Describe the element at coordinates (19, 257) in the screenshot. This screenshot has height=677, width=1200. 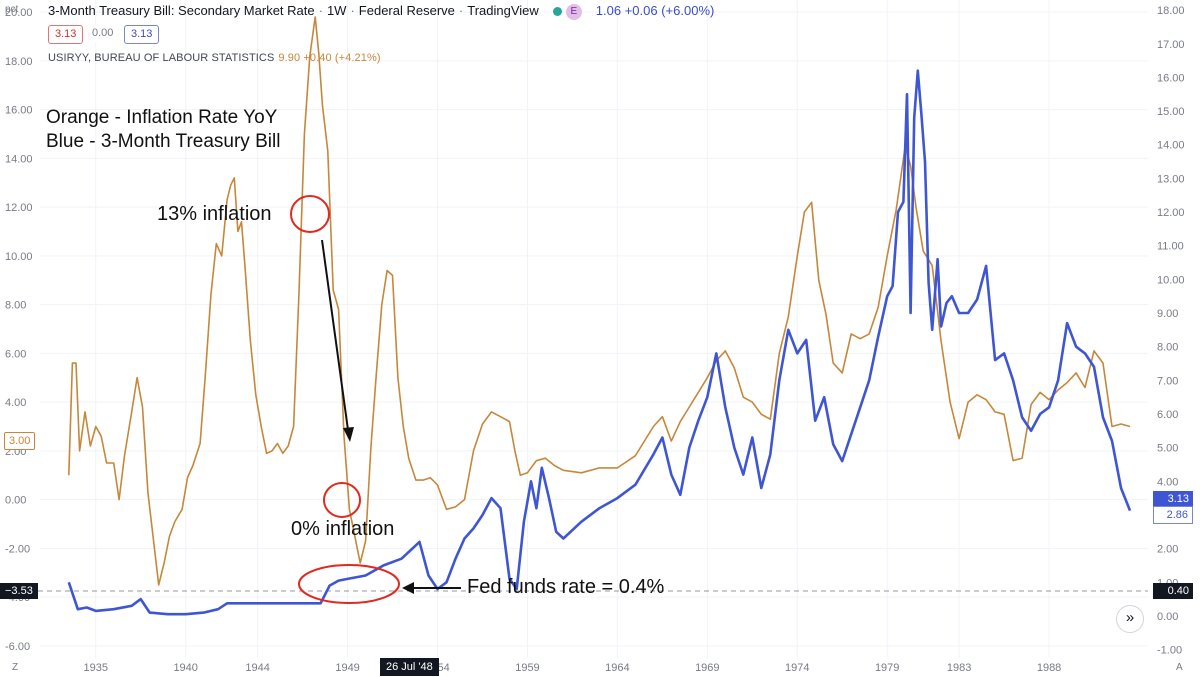
I see `left-tick-label: 10.00` at that location.